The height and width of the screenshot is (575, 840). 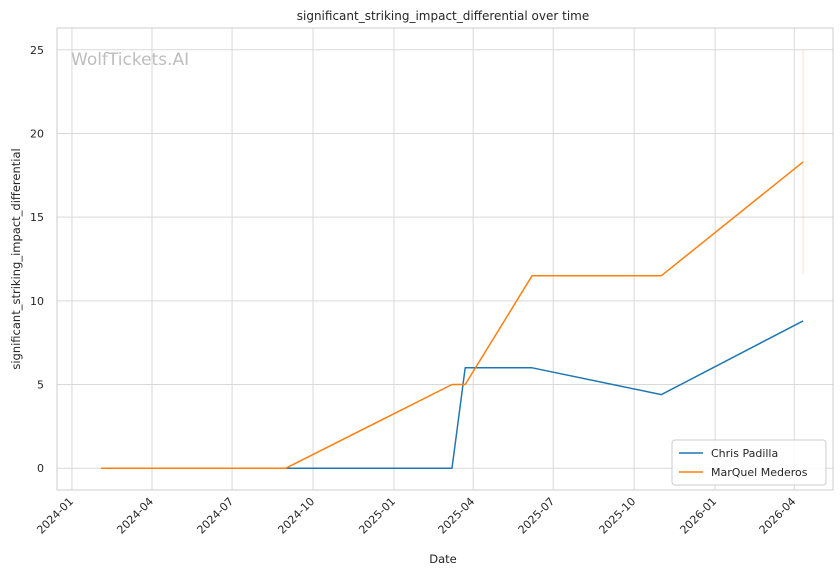 I want to click on y-tick-label: 15, so click(x=37, y=217).